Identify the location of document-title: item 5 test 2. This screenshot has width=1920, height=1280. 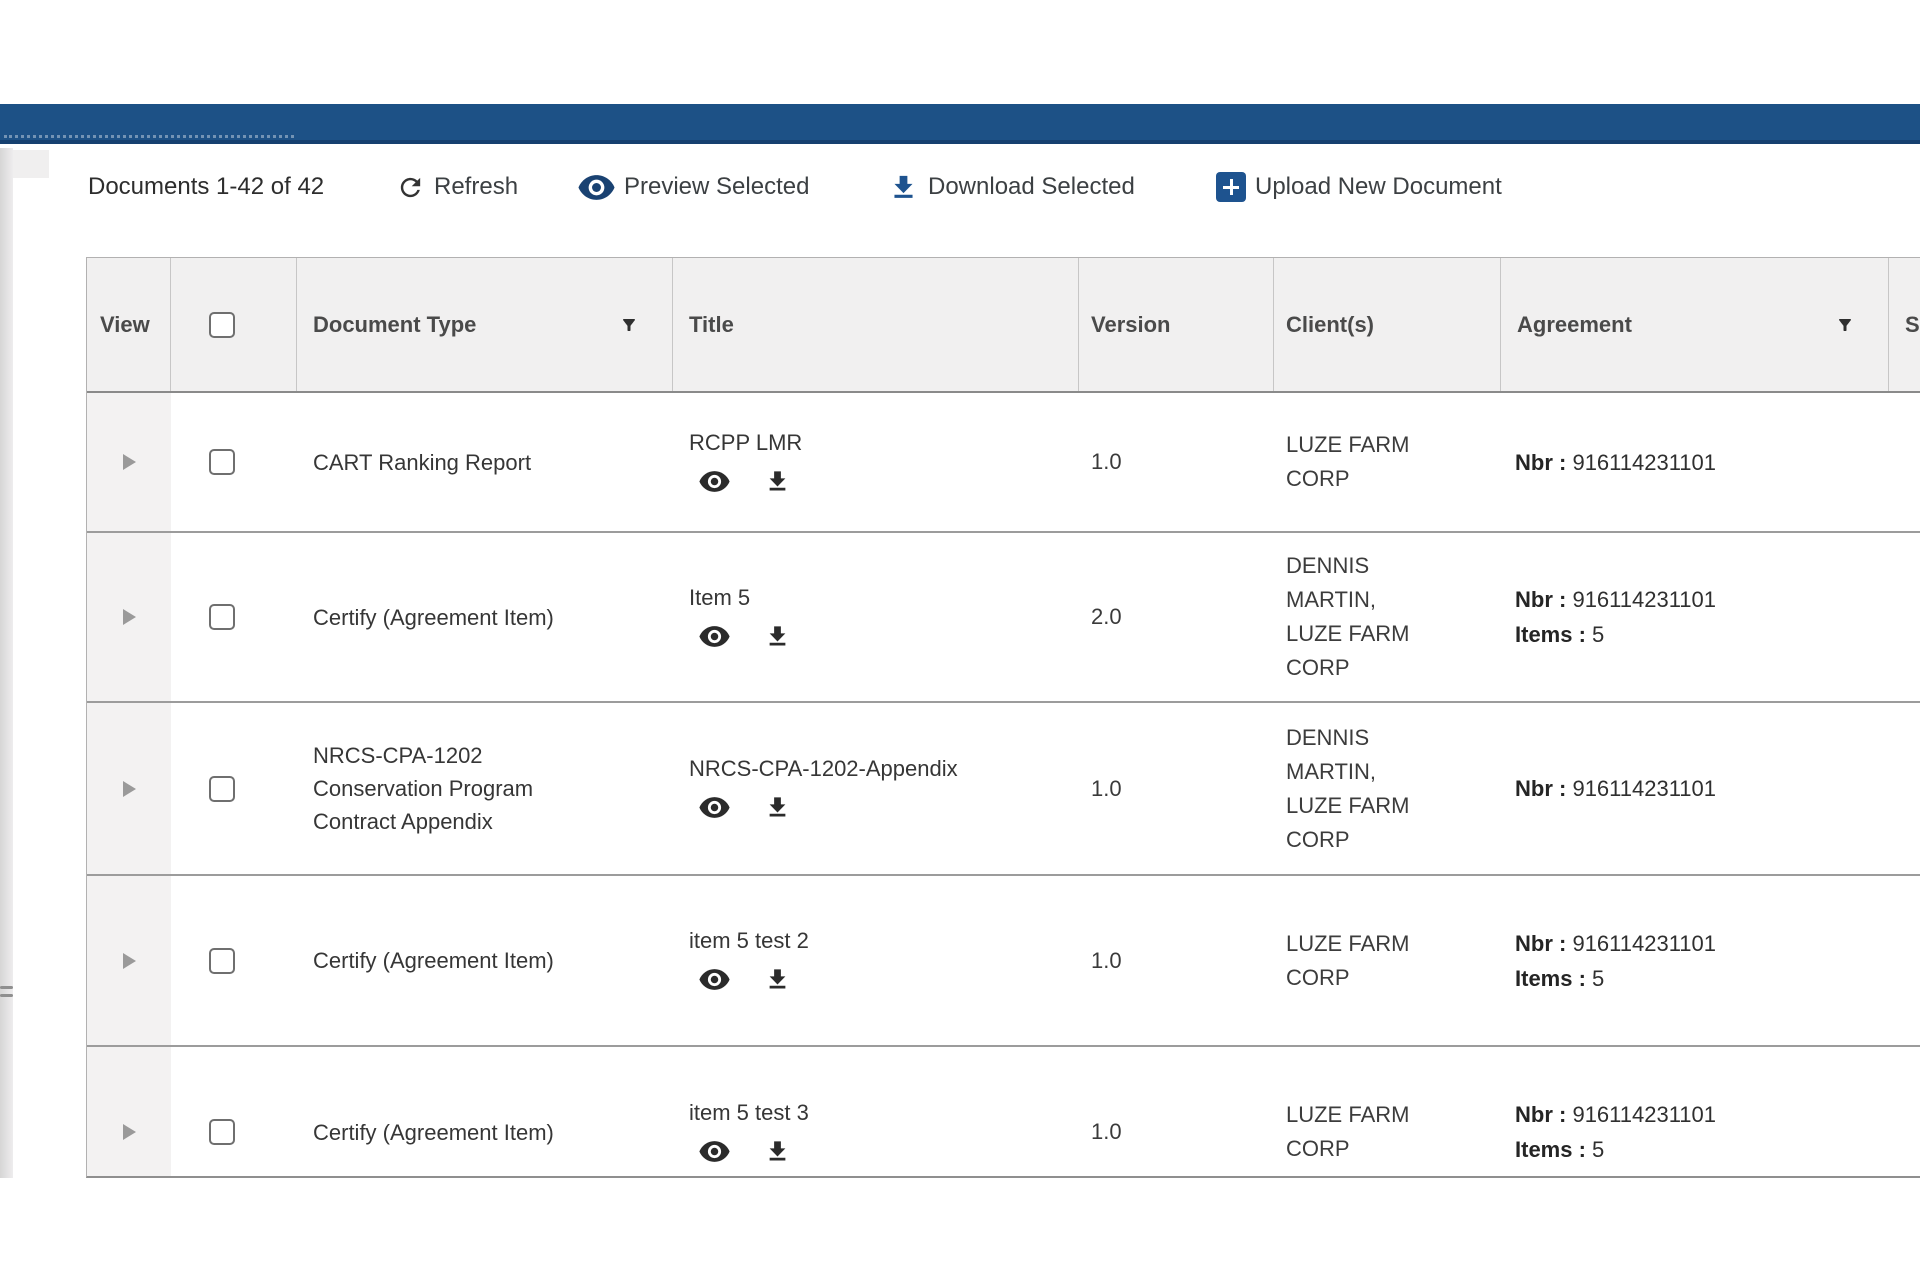
(749, 940).